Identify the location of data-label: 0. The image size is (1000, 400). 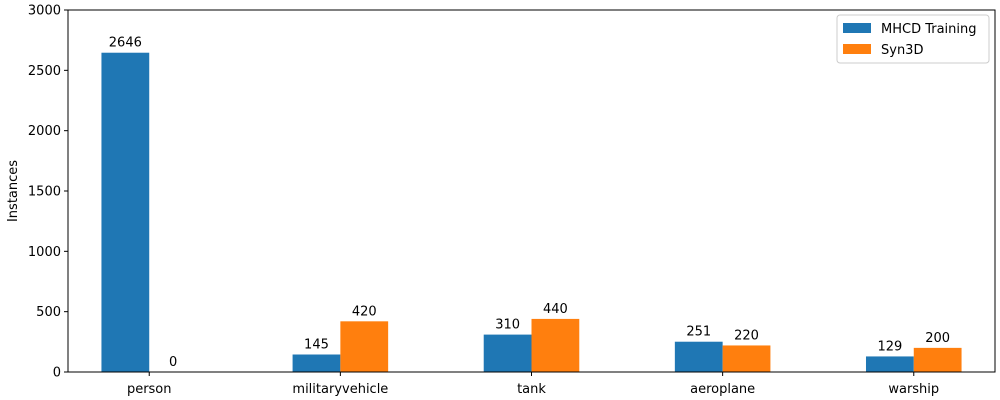
(173, 362).